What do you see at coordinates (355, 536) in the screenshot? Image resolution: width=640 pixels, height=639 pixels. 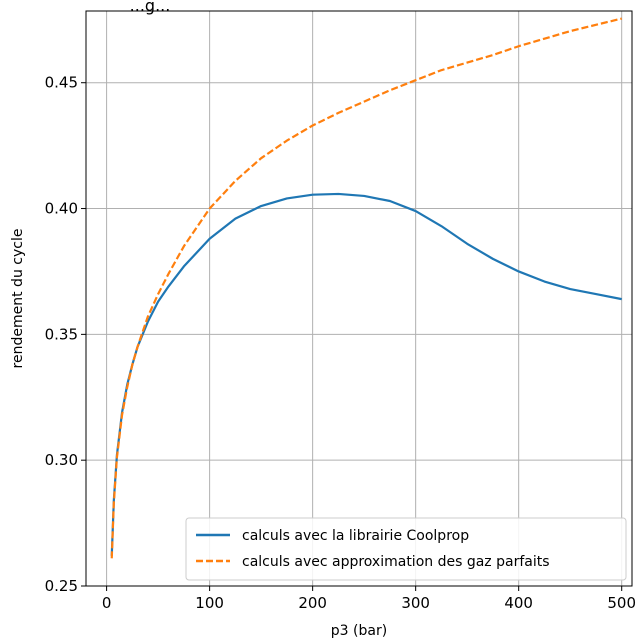 I see `legend-label-1: calculs avec la librairie Coolprop` at bounding box center [355, 536].